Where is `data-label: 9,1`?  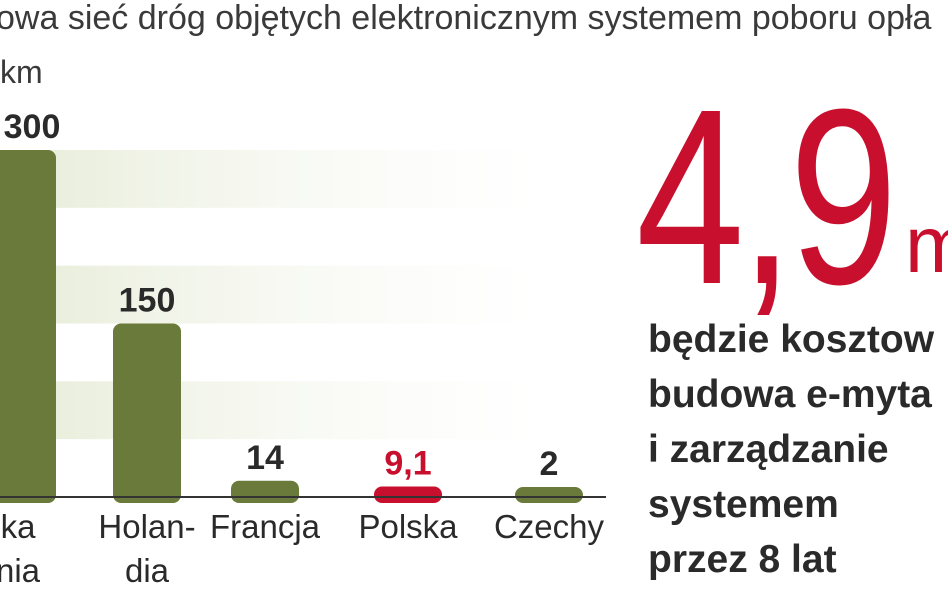 data-label: 9,1 is located at coordinates (407, 463).